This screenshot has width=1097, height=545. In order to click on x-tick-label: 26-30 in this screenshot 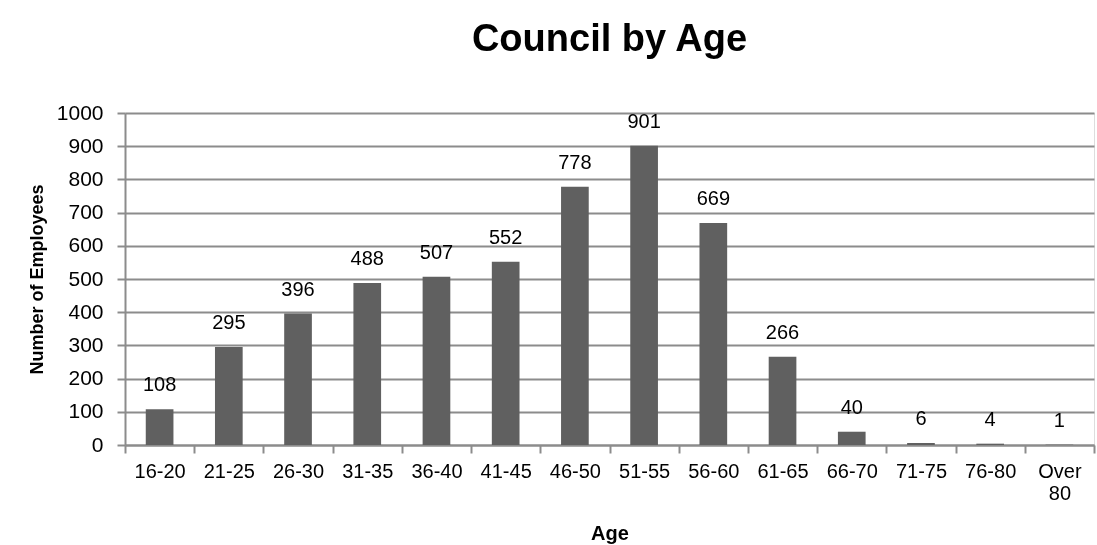, I will do `click(298, 470)`.